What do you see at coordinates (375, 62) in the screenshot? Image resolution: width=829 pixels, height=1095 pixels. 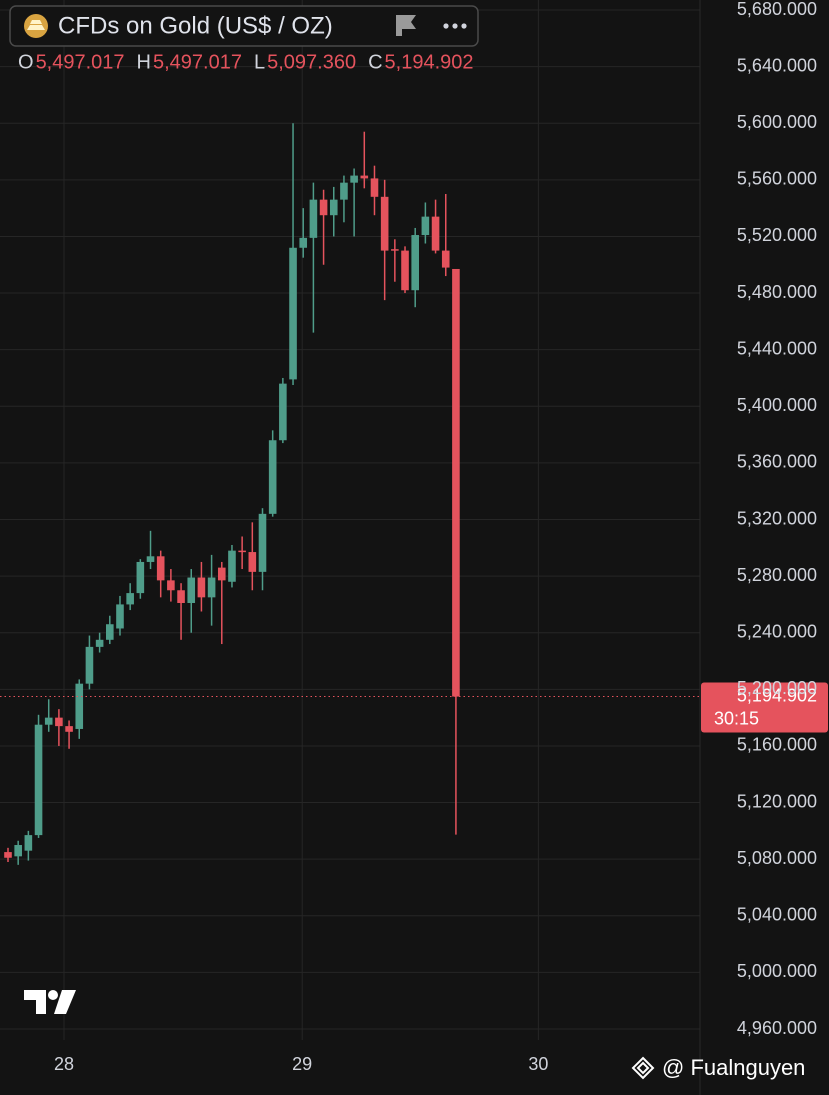 I see `ohlc-key: C` at bounding box center [375, 62].